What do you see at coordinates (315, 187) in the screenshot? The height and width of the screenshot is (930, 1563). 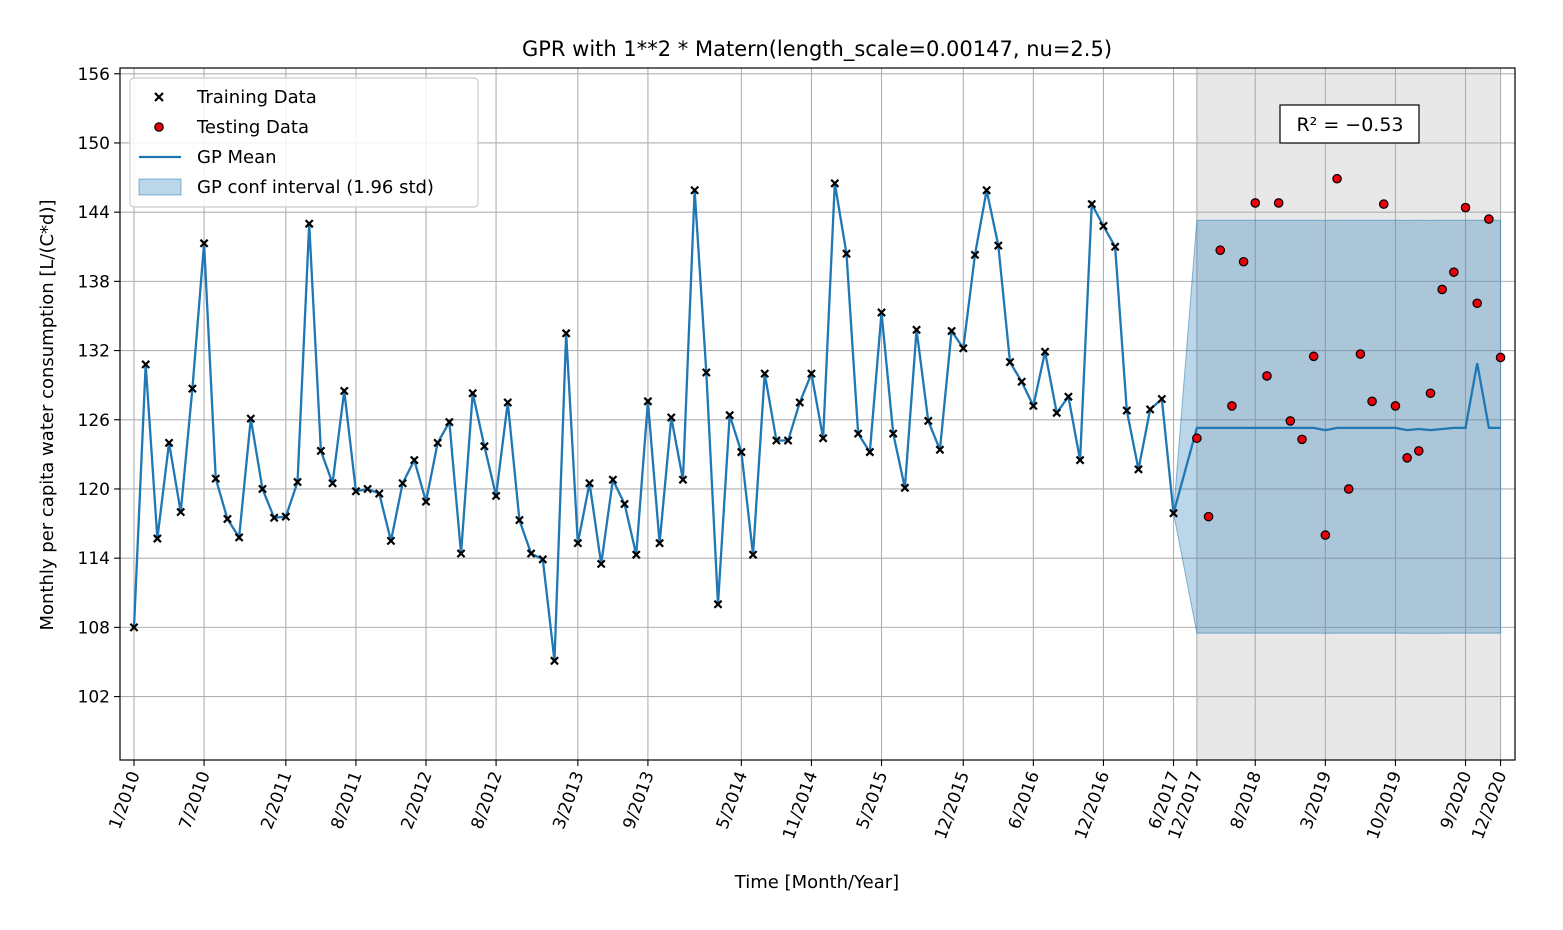 I see `legend-label: GP conf interval (1.96 std)` at bounding box center [315, 187].